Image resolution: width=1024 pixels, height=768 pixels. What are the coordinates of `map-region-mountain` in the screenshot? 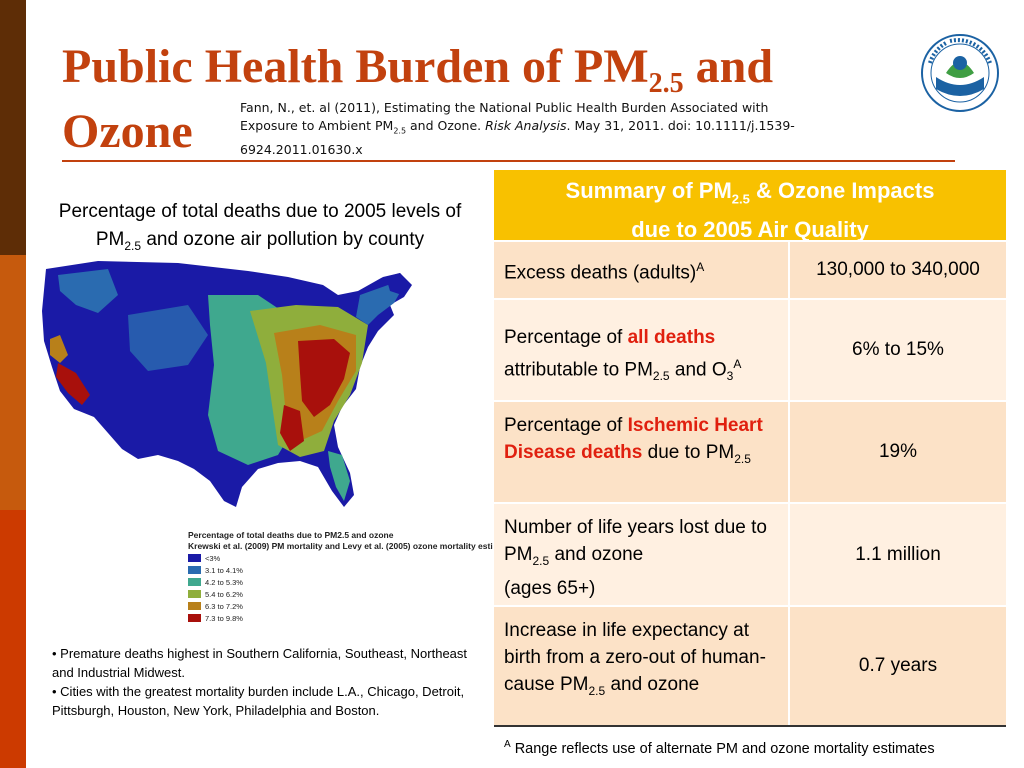 It's located at (168, 338).